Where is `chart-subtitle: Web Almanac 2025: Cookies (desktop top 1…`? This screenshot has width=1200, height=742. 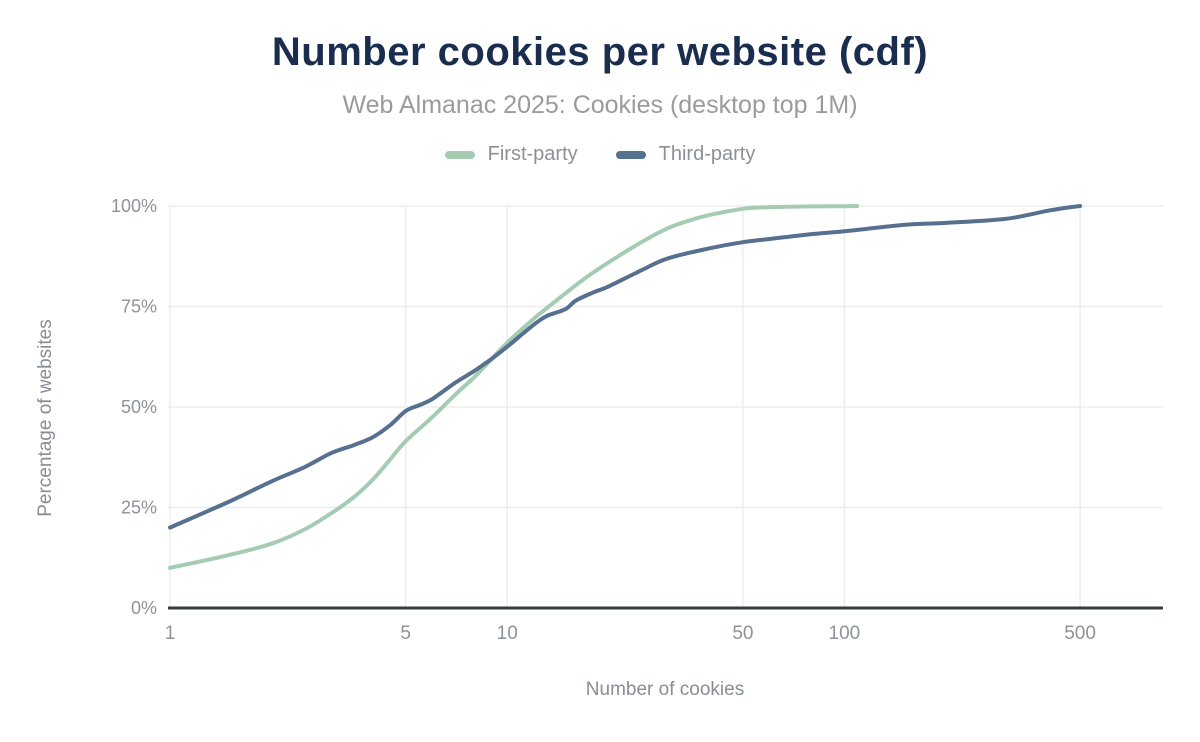
chart-subtitle: Web Almanac 2025: Cookies (desktop top 1… is located at coordinates (600, 105).